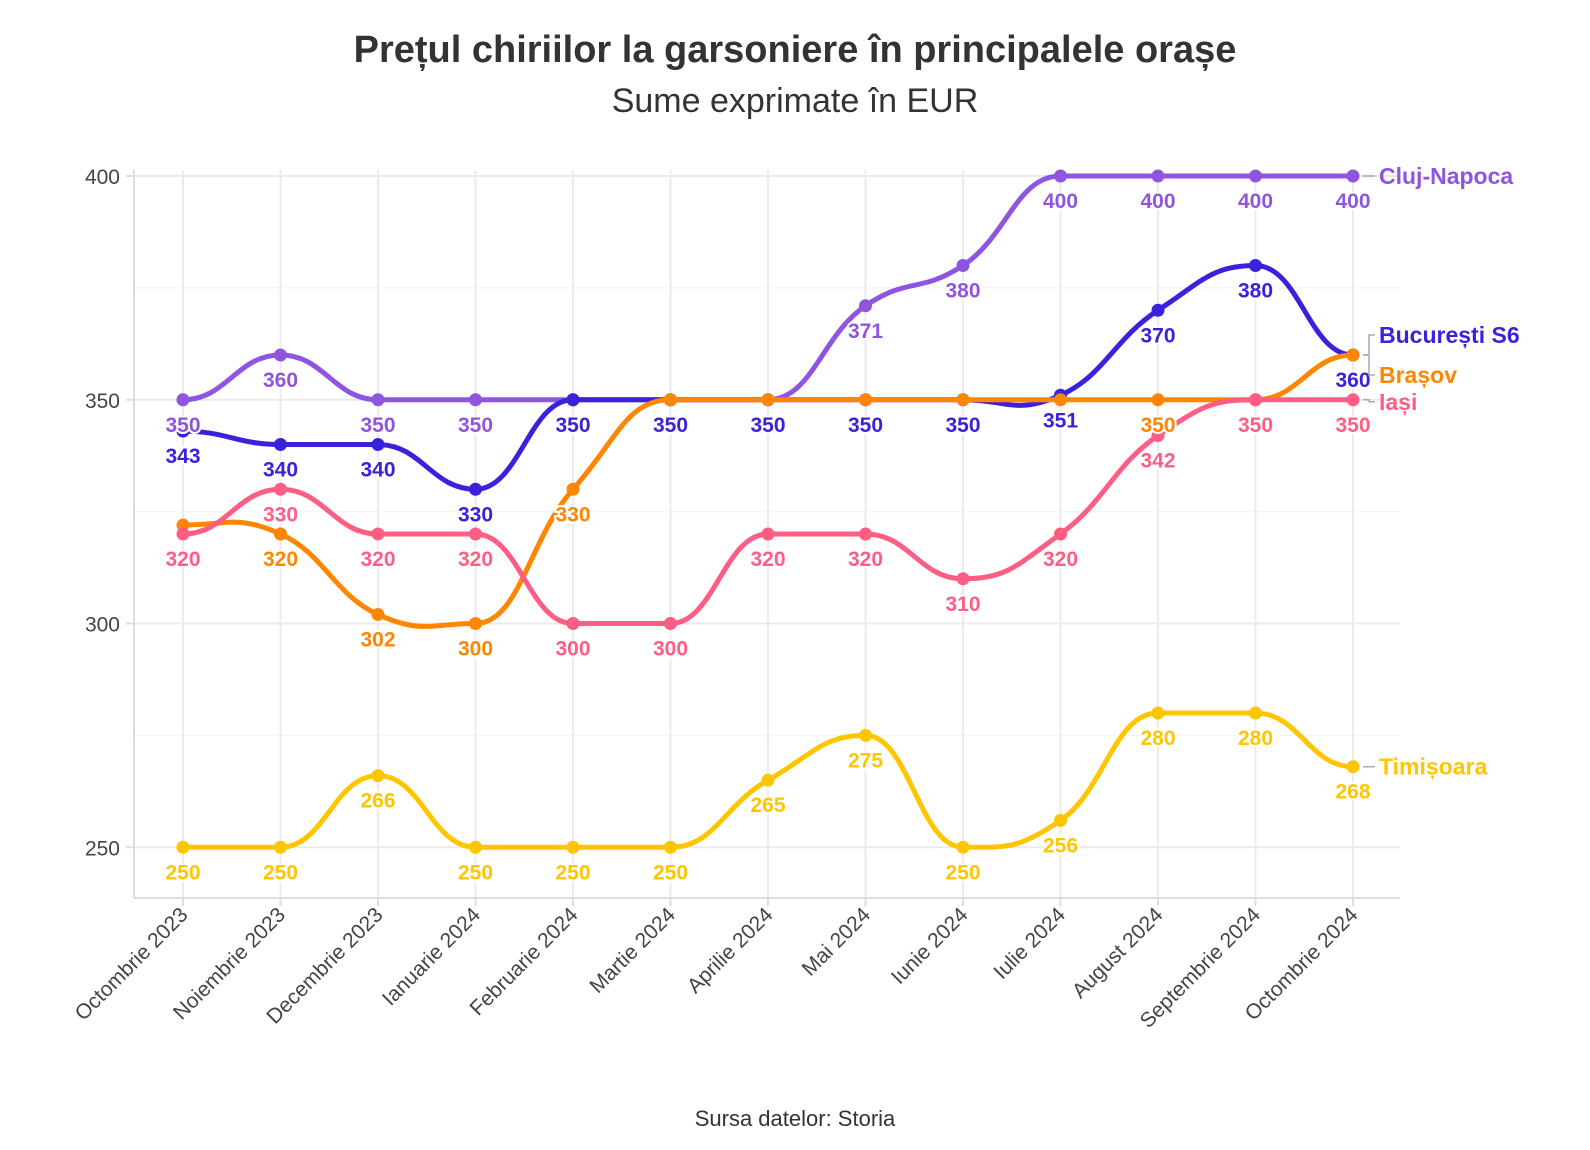  What do you see at coordinates (1157, 461) in the screenshot?
I see `data-label-iasi: 342` at bounding box center [1157, 461].